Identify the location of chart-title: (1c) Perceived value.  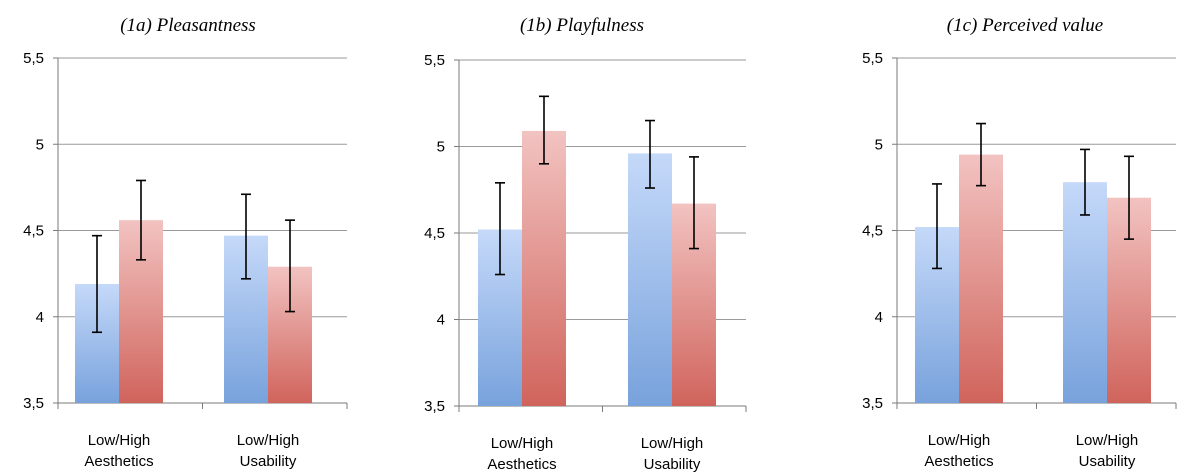
(1025, 25).